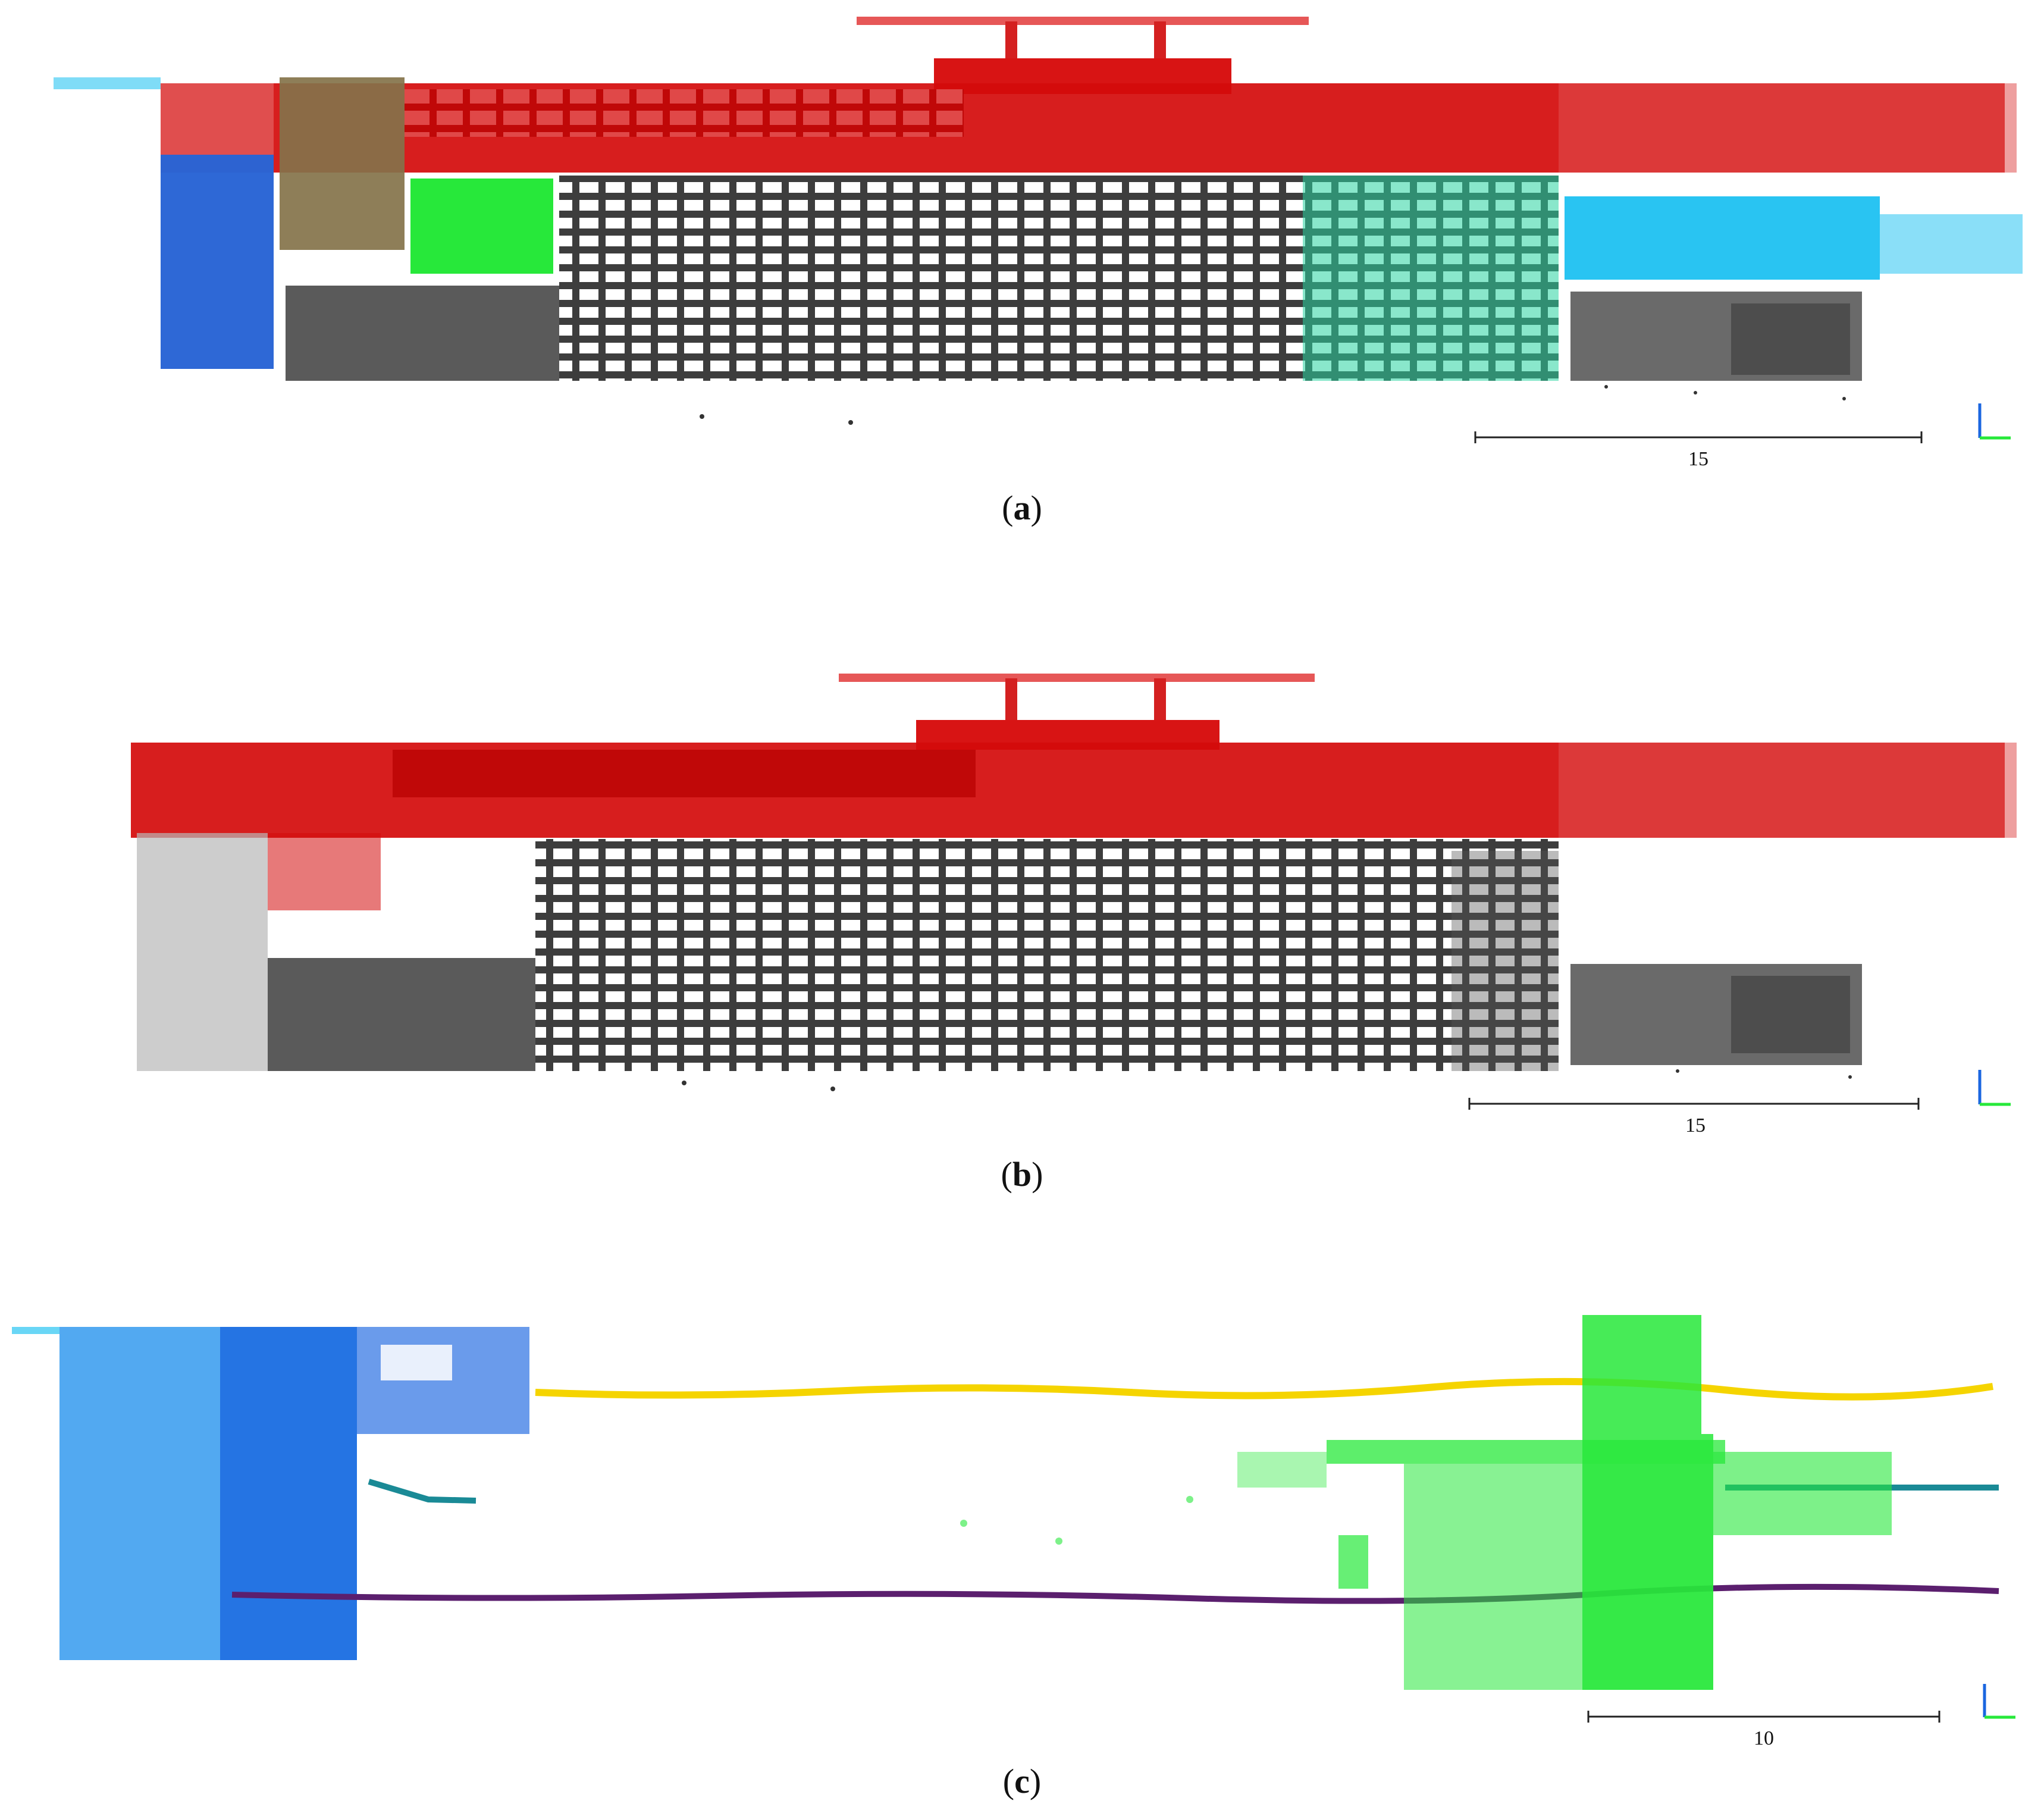 This screenshot has height=1816, width=2044. I want to click on scale-bar-b: 15, so click(1694, 1117).